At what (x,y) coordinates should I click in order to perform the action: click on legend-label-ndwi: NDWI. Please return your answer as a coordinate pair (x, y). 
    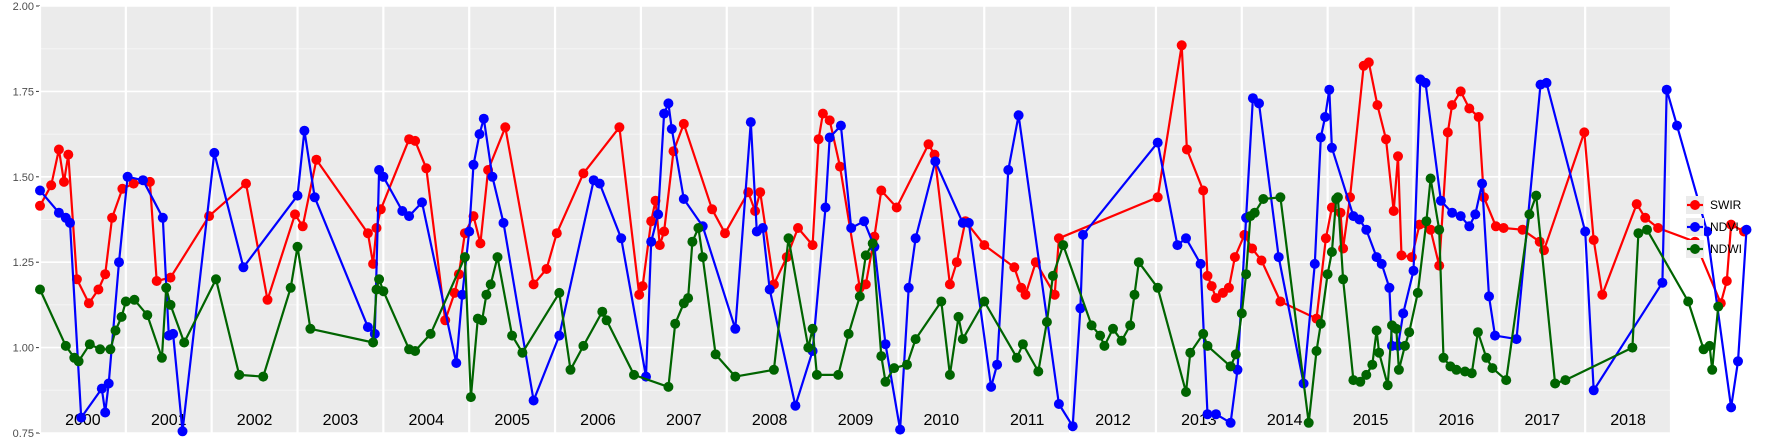
    Looking at the image, I should click on (1726, 249).